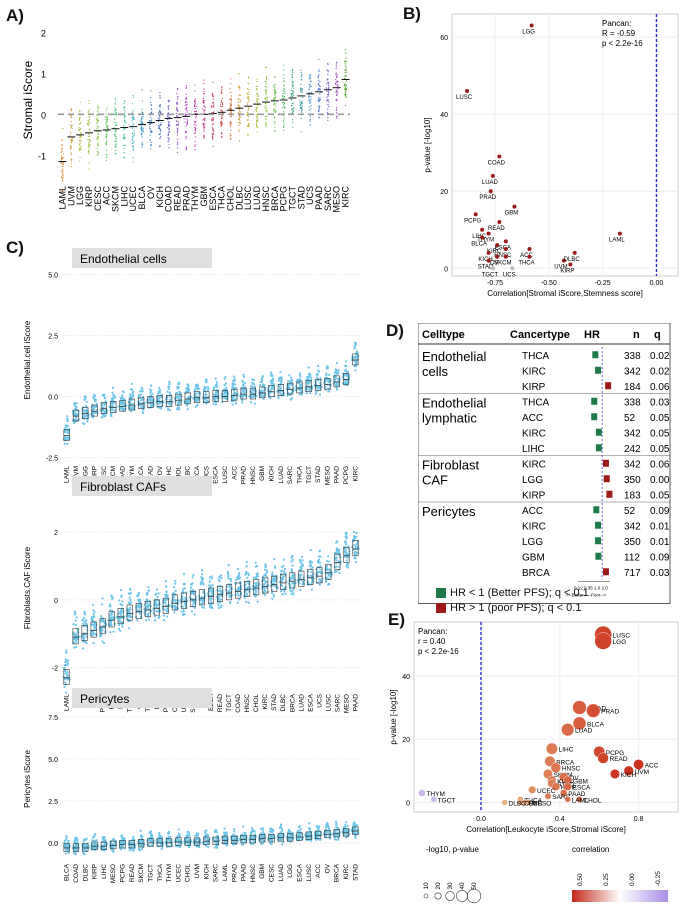  Describe the element at coordinates (272, 474) in the screenshot. I see `category-label: KICH` at that location.